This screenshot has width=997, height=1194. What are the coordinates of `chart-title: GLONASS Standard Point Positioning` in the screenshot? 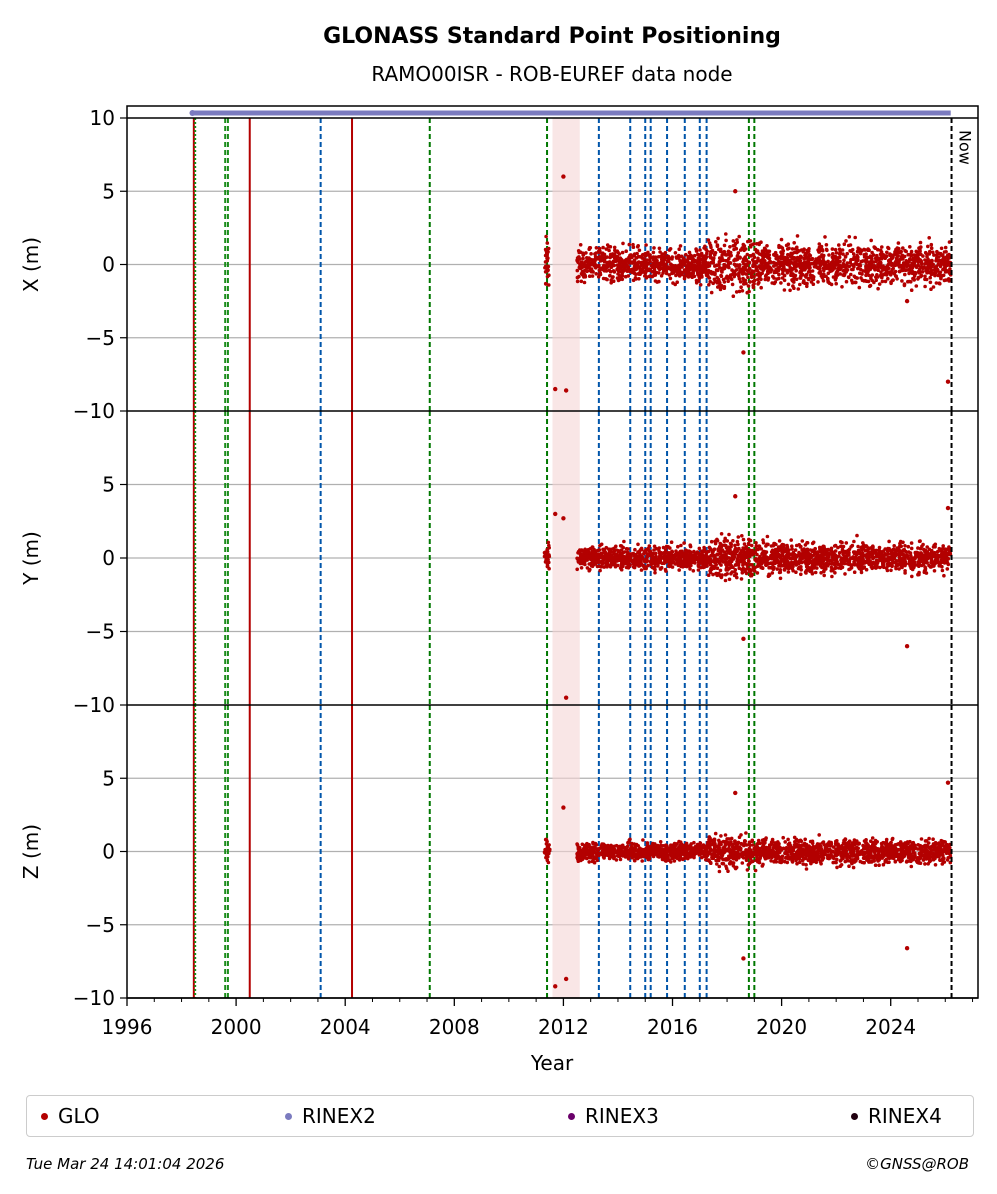 It's located at (552, 36).